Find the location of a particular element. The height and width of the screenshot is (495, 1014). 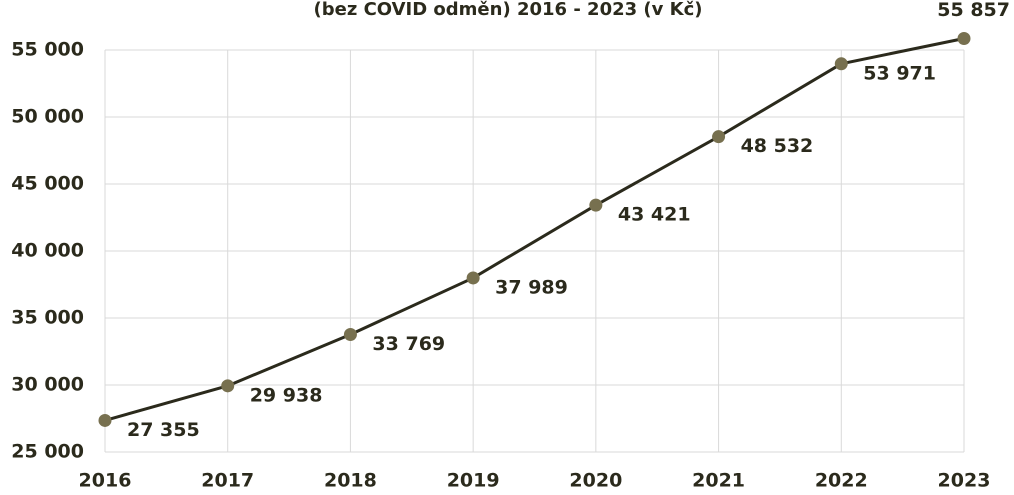

data-label: 37 989 is located at coordinates (531, 287).